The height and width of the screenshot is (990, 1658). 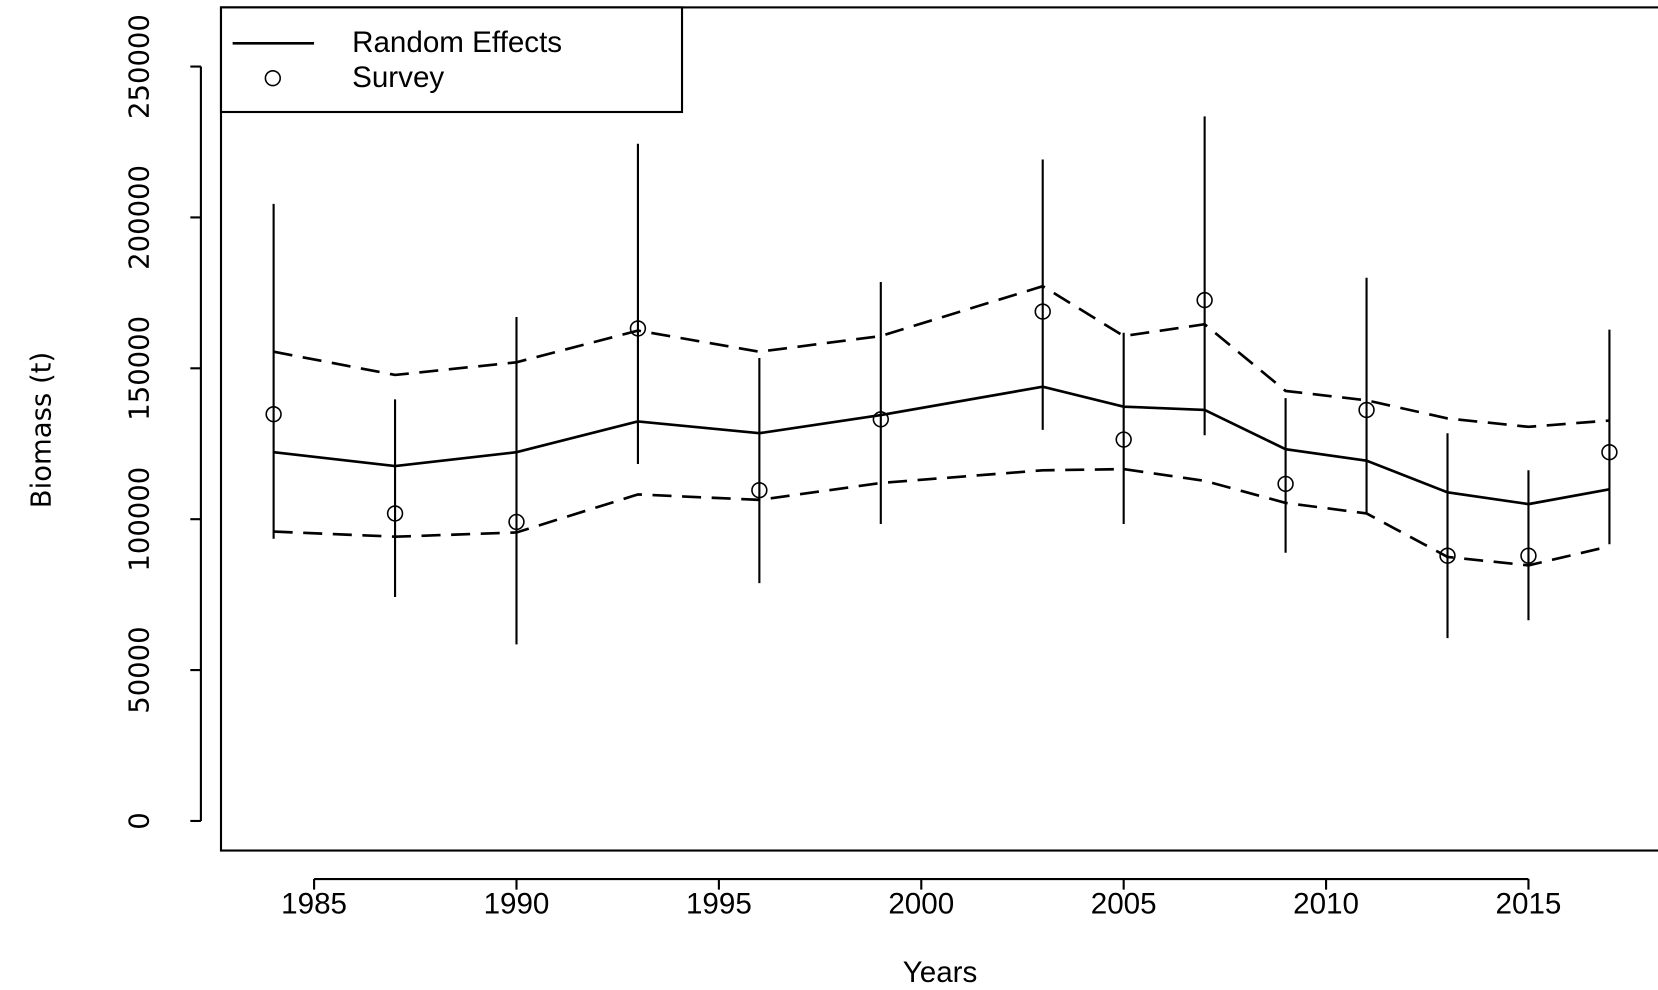 I want to click on legend-label: Survey, so click(x=398, y=77).